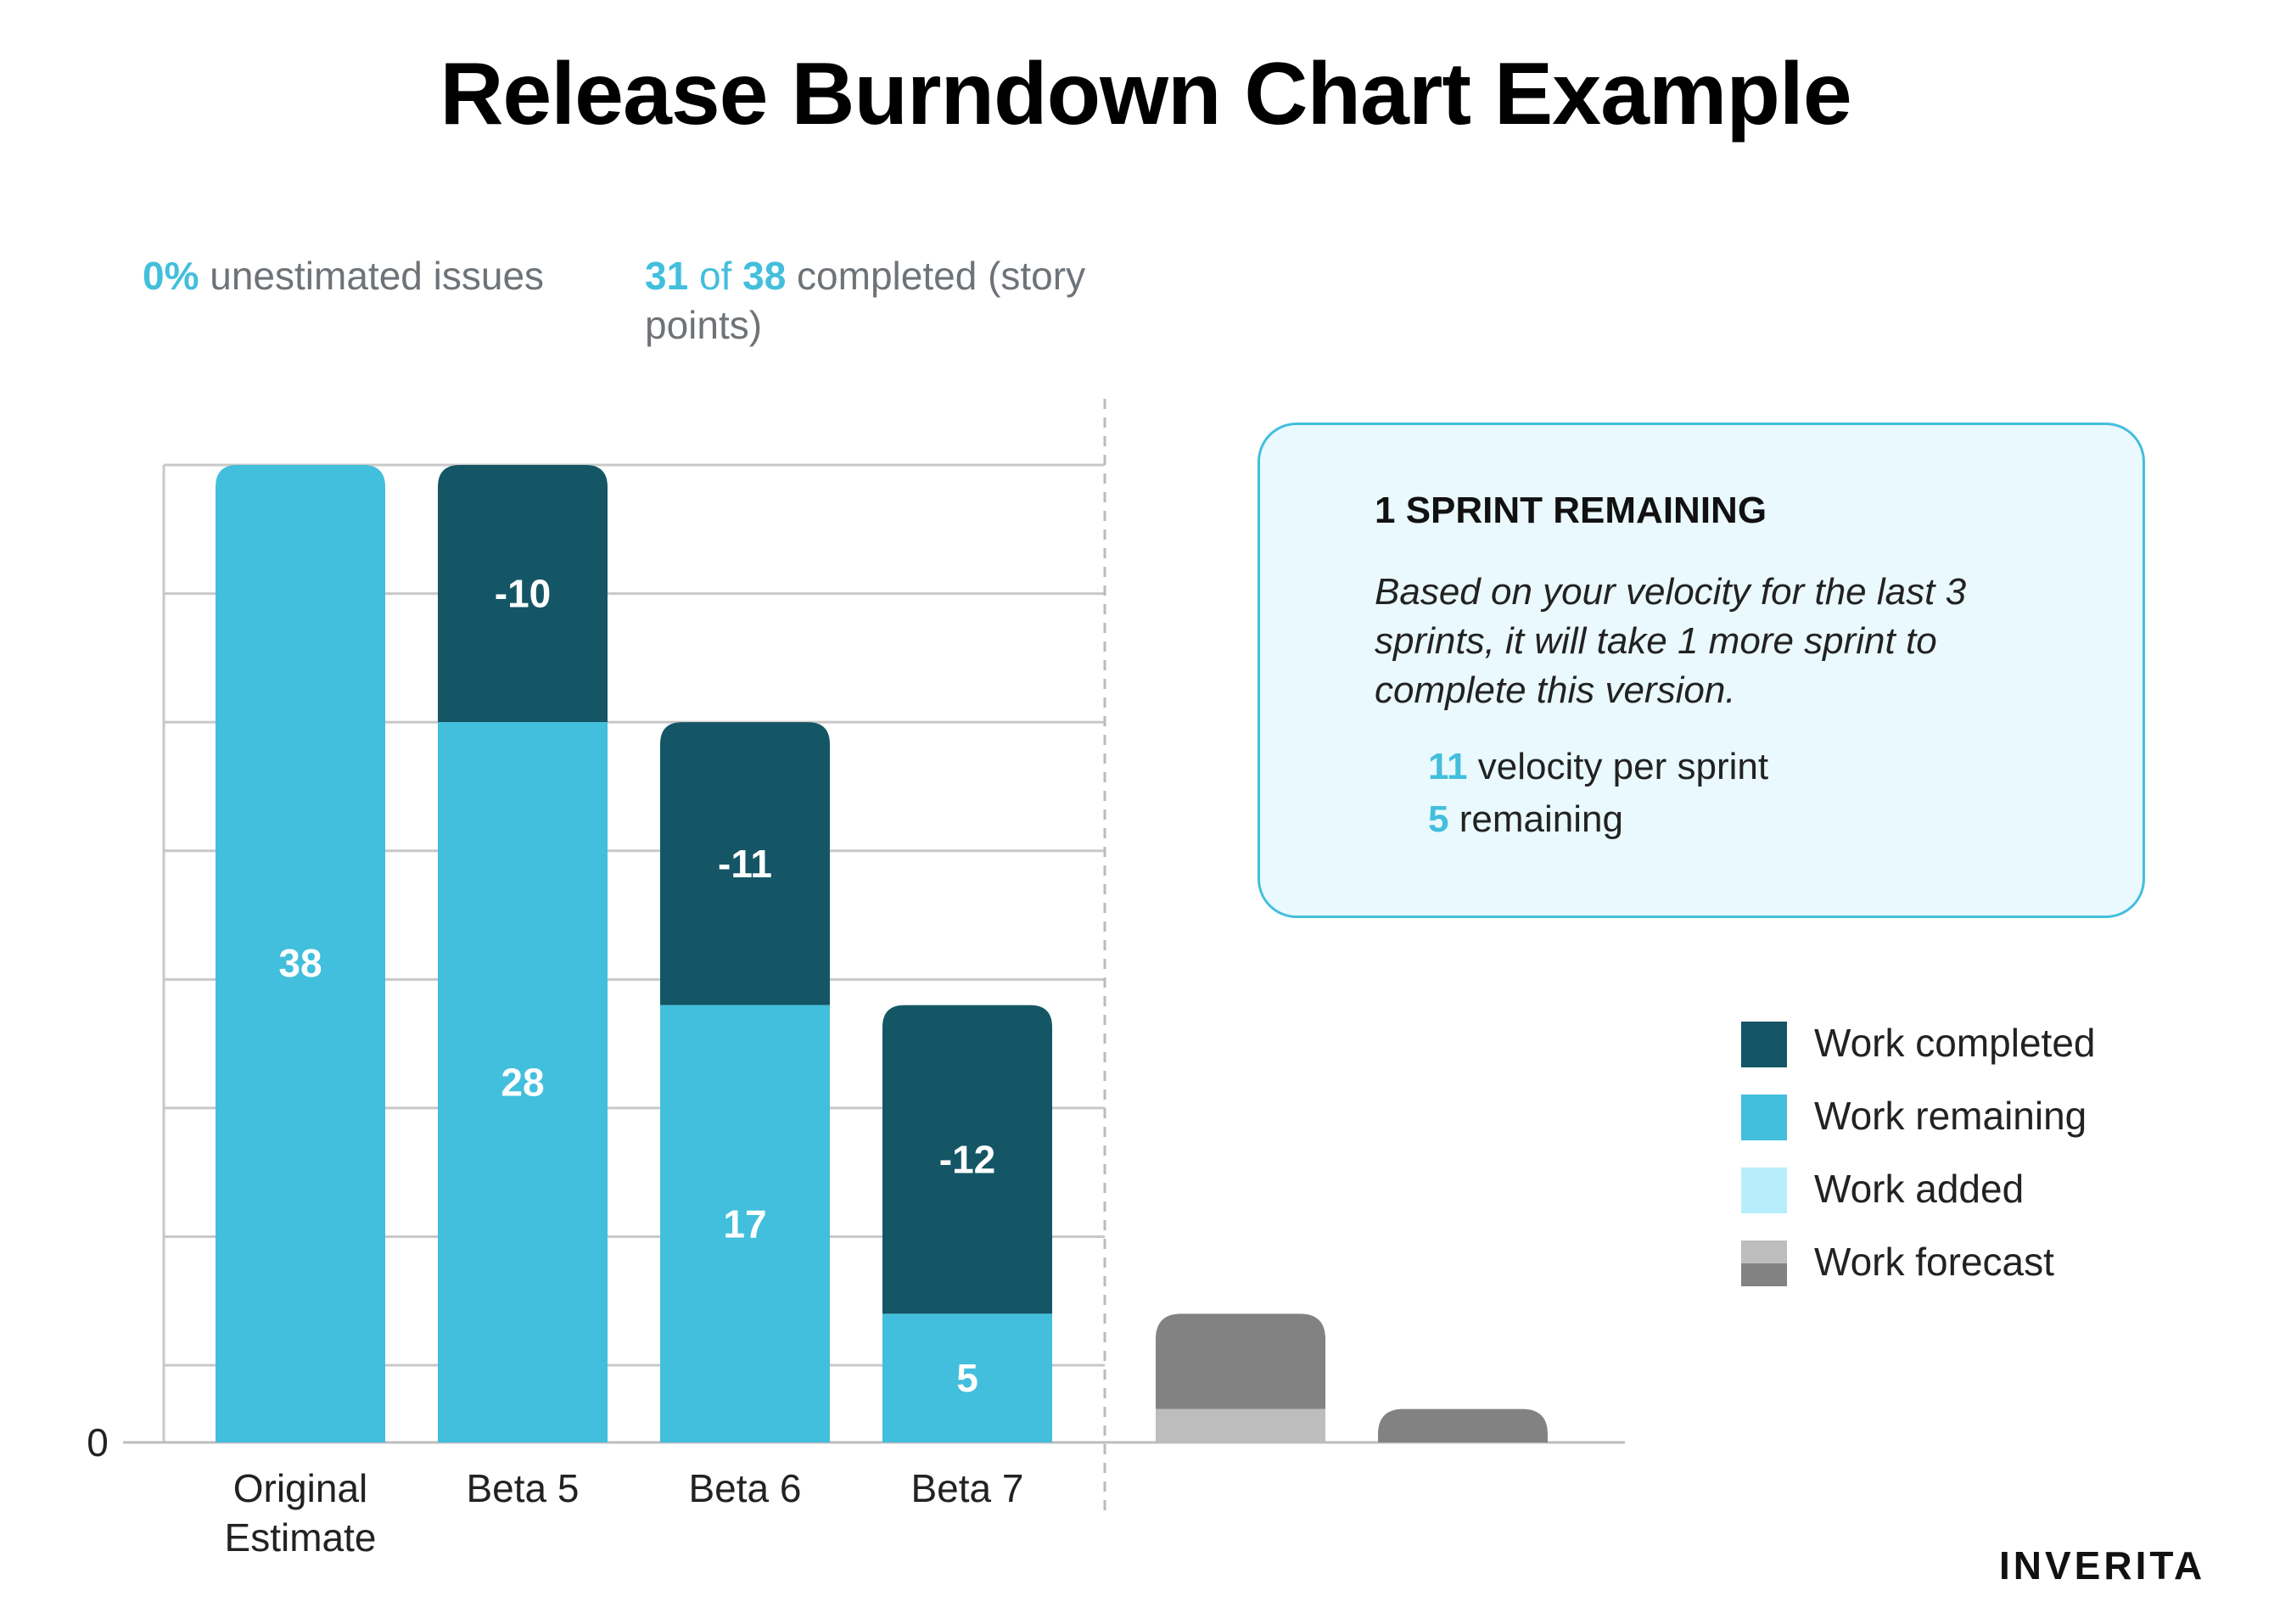 This screenshot has width=2291, height=1624. I want to click on data-label: 17, so click(745, 1223).